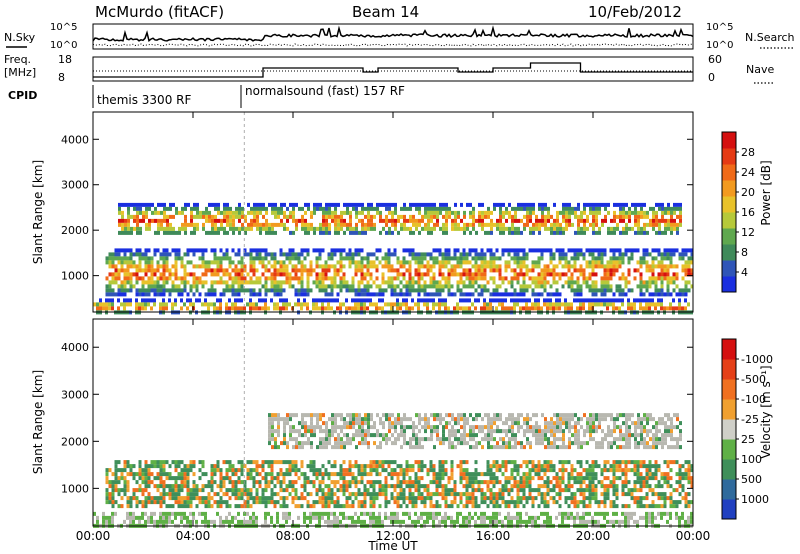 The image size is (800, 554). I want to click on freq-row: Freq. [MHz] 18 8 60 0 Nave, so click(389, 68).